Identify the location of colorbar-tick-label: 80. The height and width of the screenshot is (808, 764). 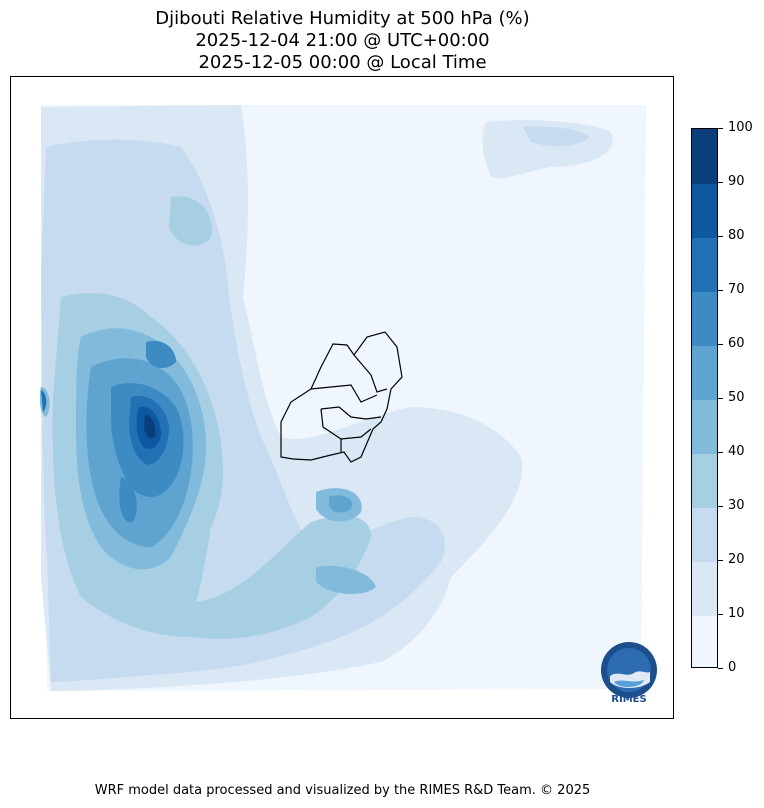
(736, 235).